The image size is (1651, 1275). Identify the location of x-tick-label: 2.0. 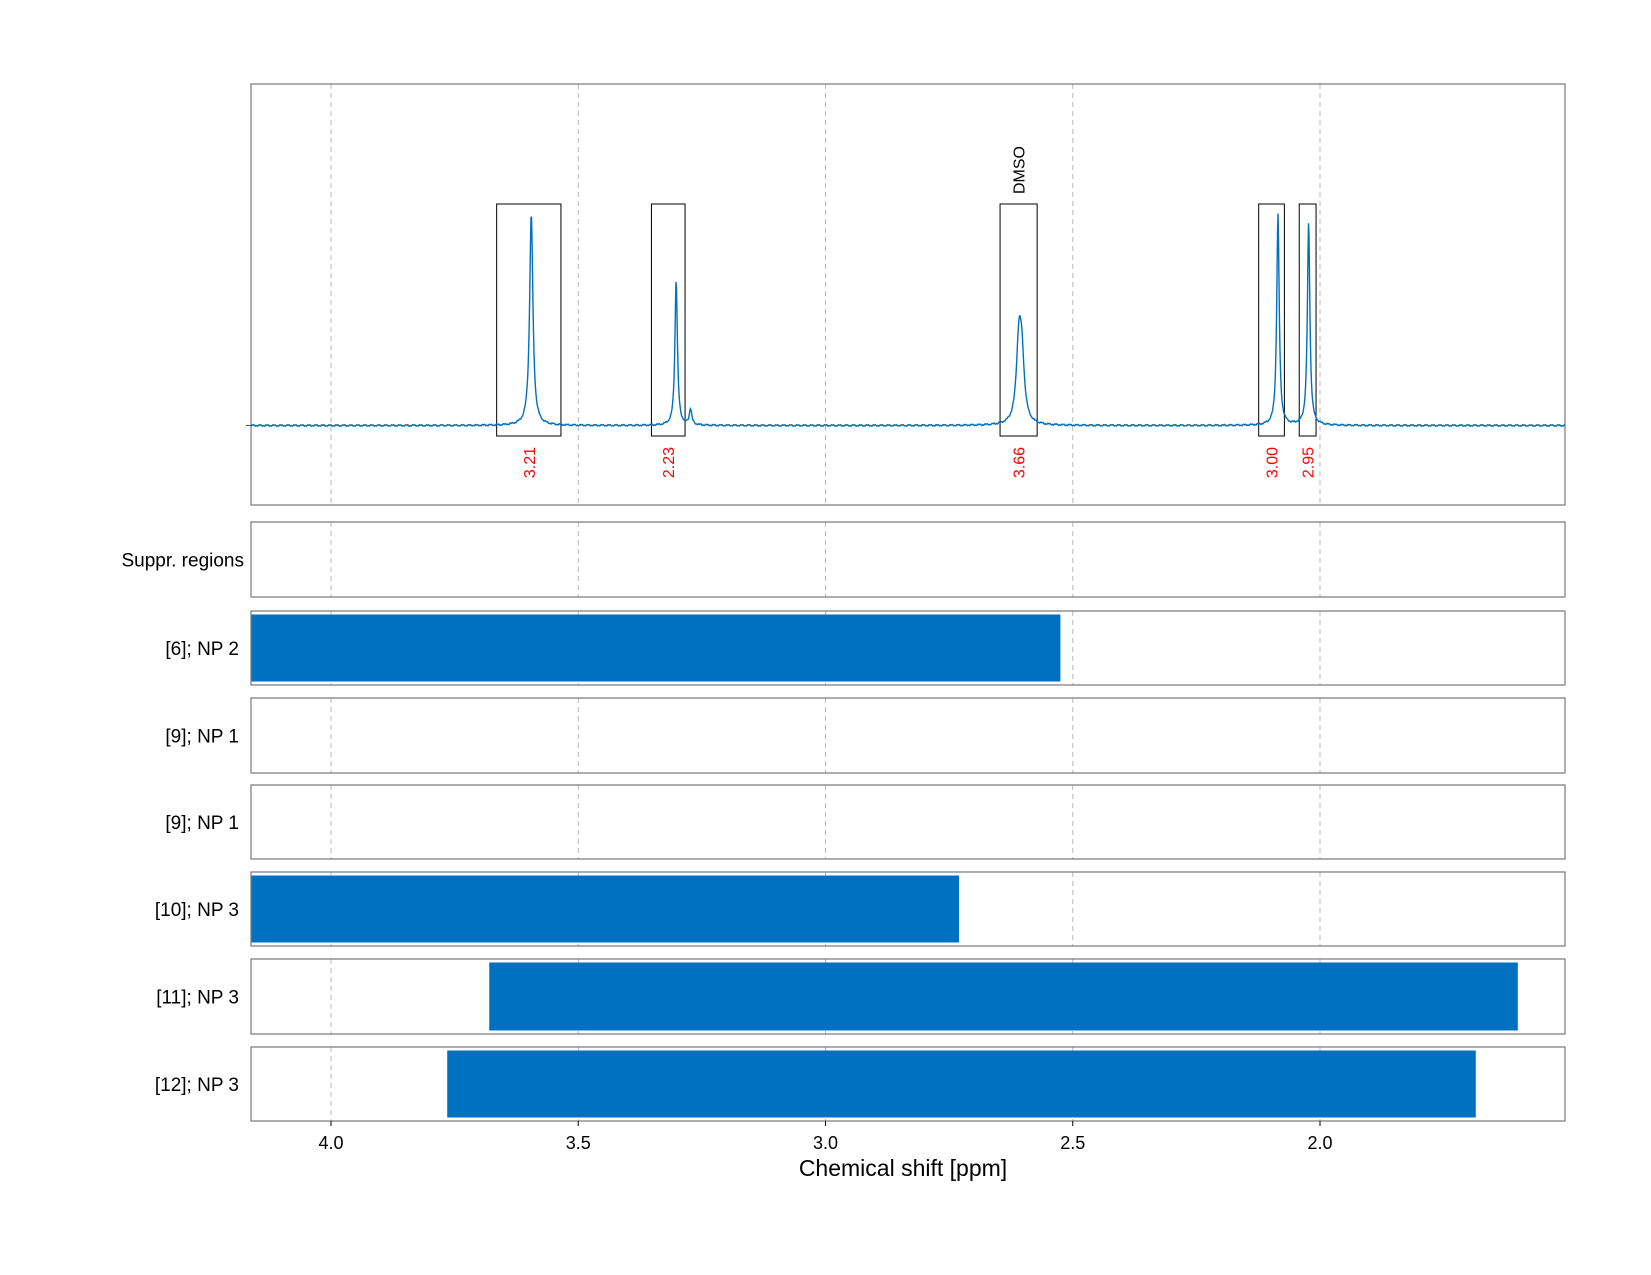
(1319, 1143).